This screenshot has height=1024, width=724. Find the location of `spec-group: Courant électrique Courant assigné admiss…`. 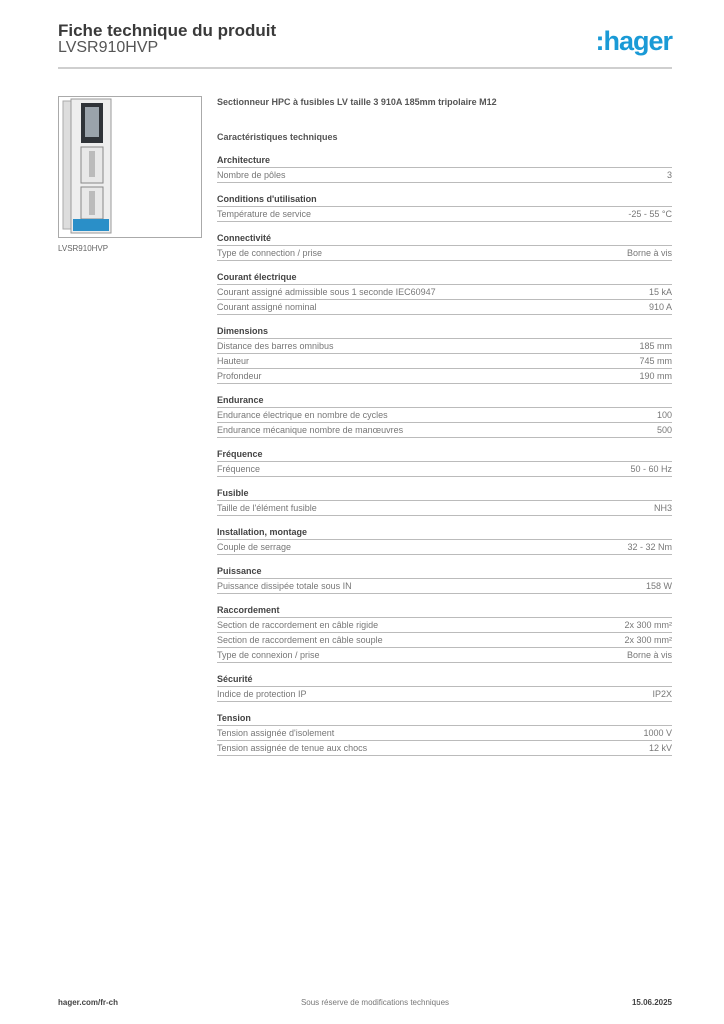

spec-group: Courant électrique Courant assigné admiss… is located at coordinates (444, 292).